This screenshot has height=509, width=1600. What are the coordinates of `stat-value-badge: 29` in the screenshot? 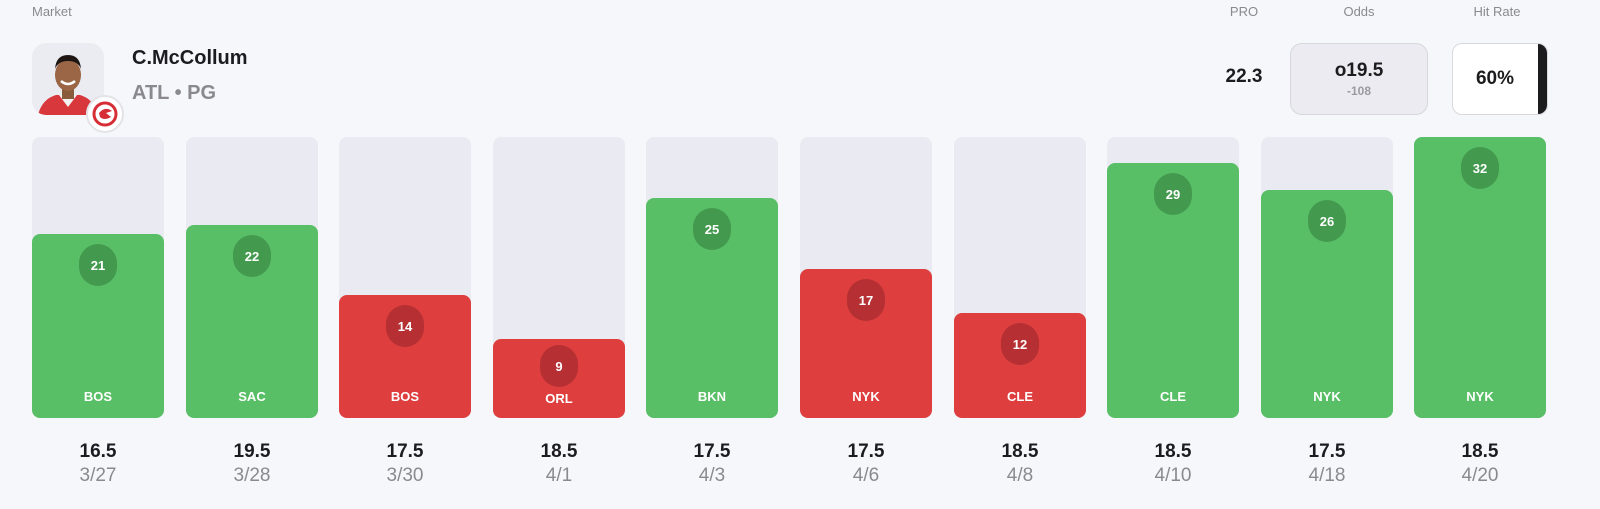 It's located at (1173, 194).